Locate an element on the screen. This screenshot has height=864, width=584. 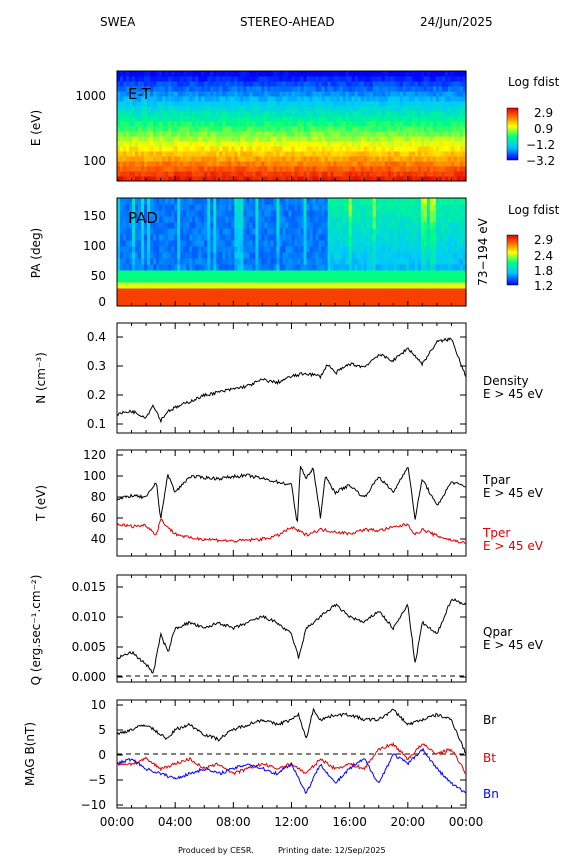
legend-tpar: Tpar is located at coordinates (496, 480).